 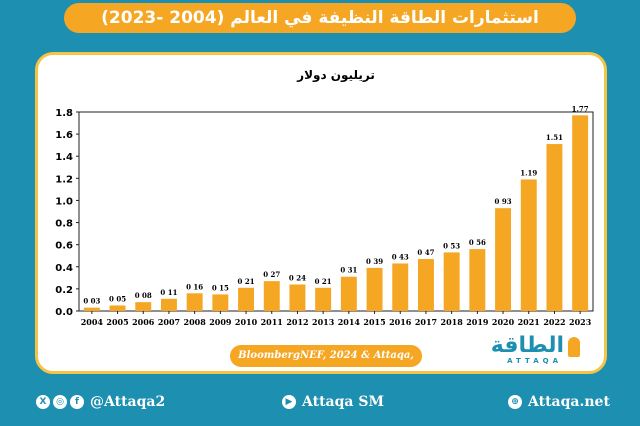 I want to click on y-tick-label: 0.6, so click(x=64, y=246).